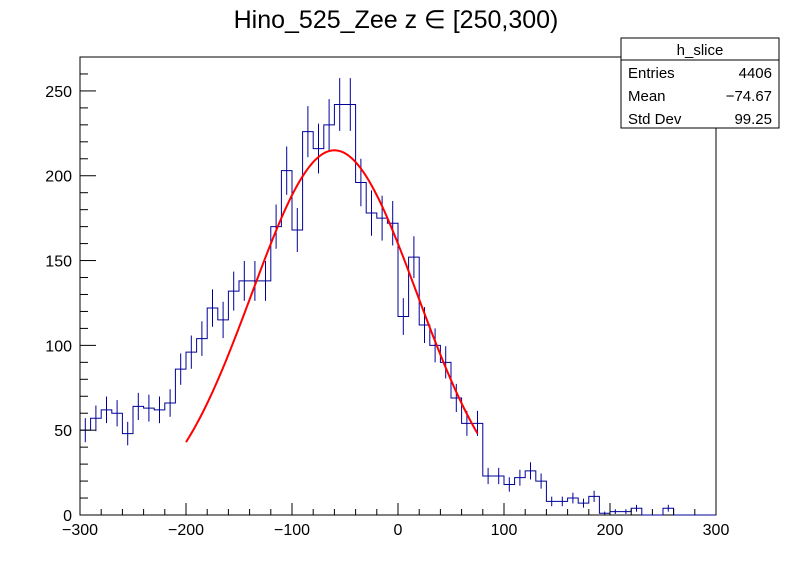 The height and width of the screenshot is (572, 796). Describe the element at coordinates (753, 119) in the screenshot. I see `stats-stddev-value: 99.25` at that location.